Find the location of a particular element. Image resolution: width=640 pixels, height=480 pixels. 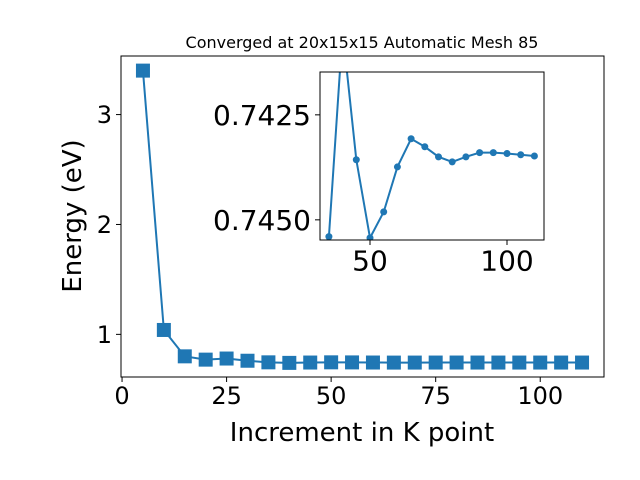

y-tick-label: 0.7450 is located at coordinates (262, 220).